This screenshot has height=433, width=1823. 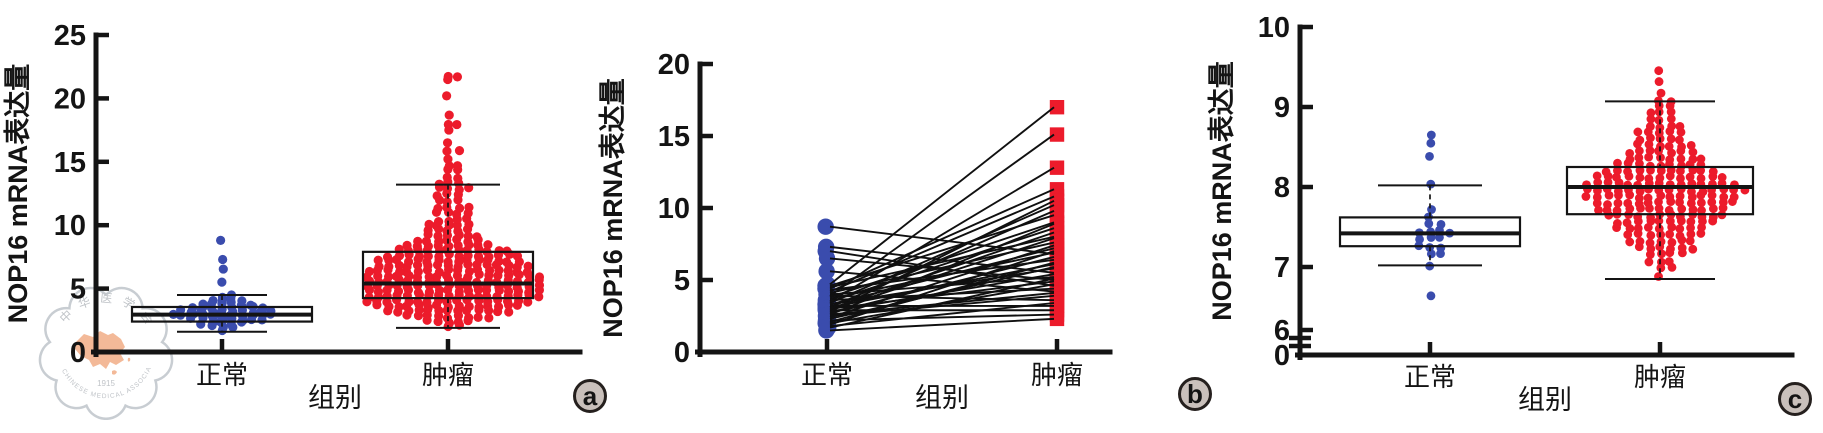 What do you see at coordinates (682, 353) in the screenshot?
I see `y-tick-label: 0` at bounding box center [682, 353].